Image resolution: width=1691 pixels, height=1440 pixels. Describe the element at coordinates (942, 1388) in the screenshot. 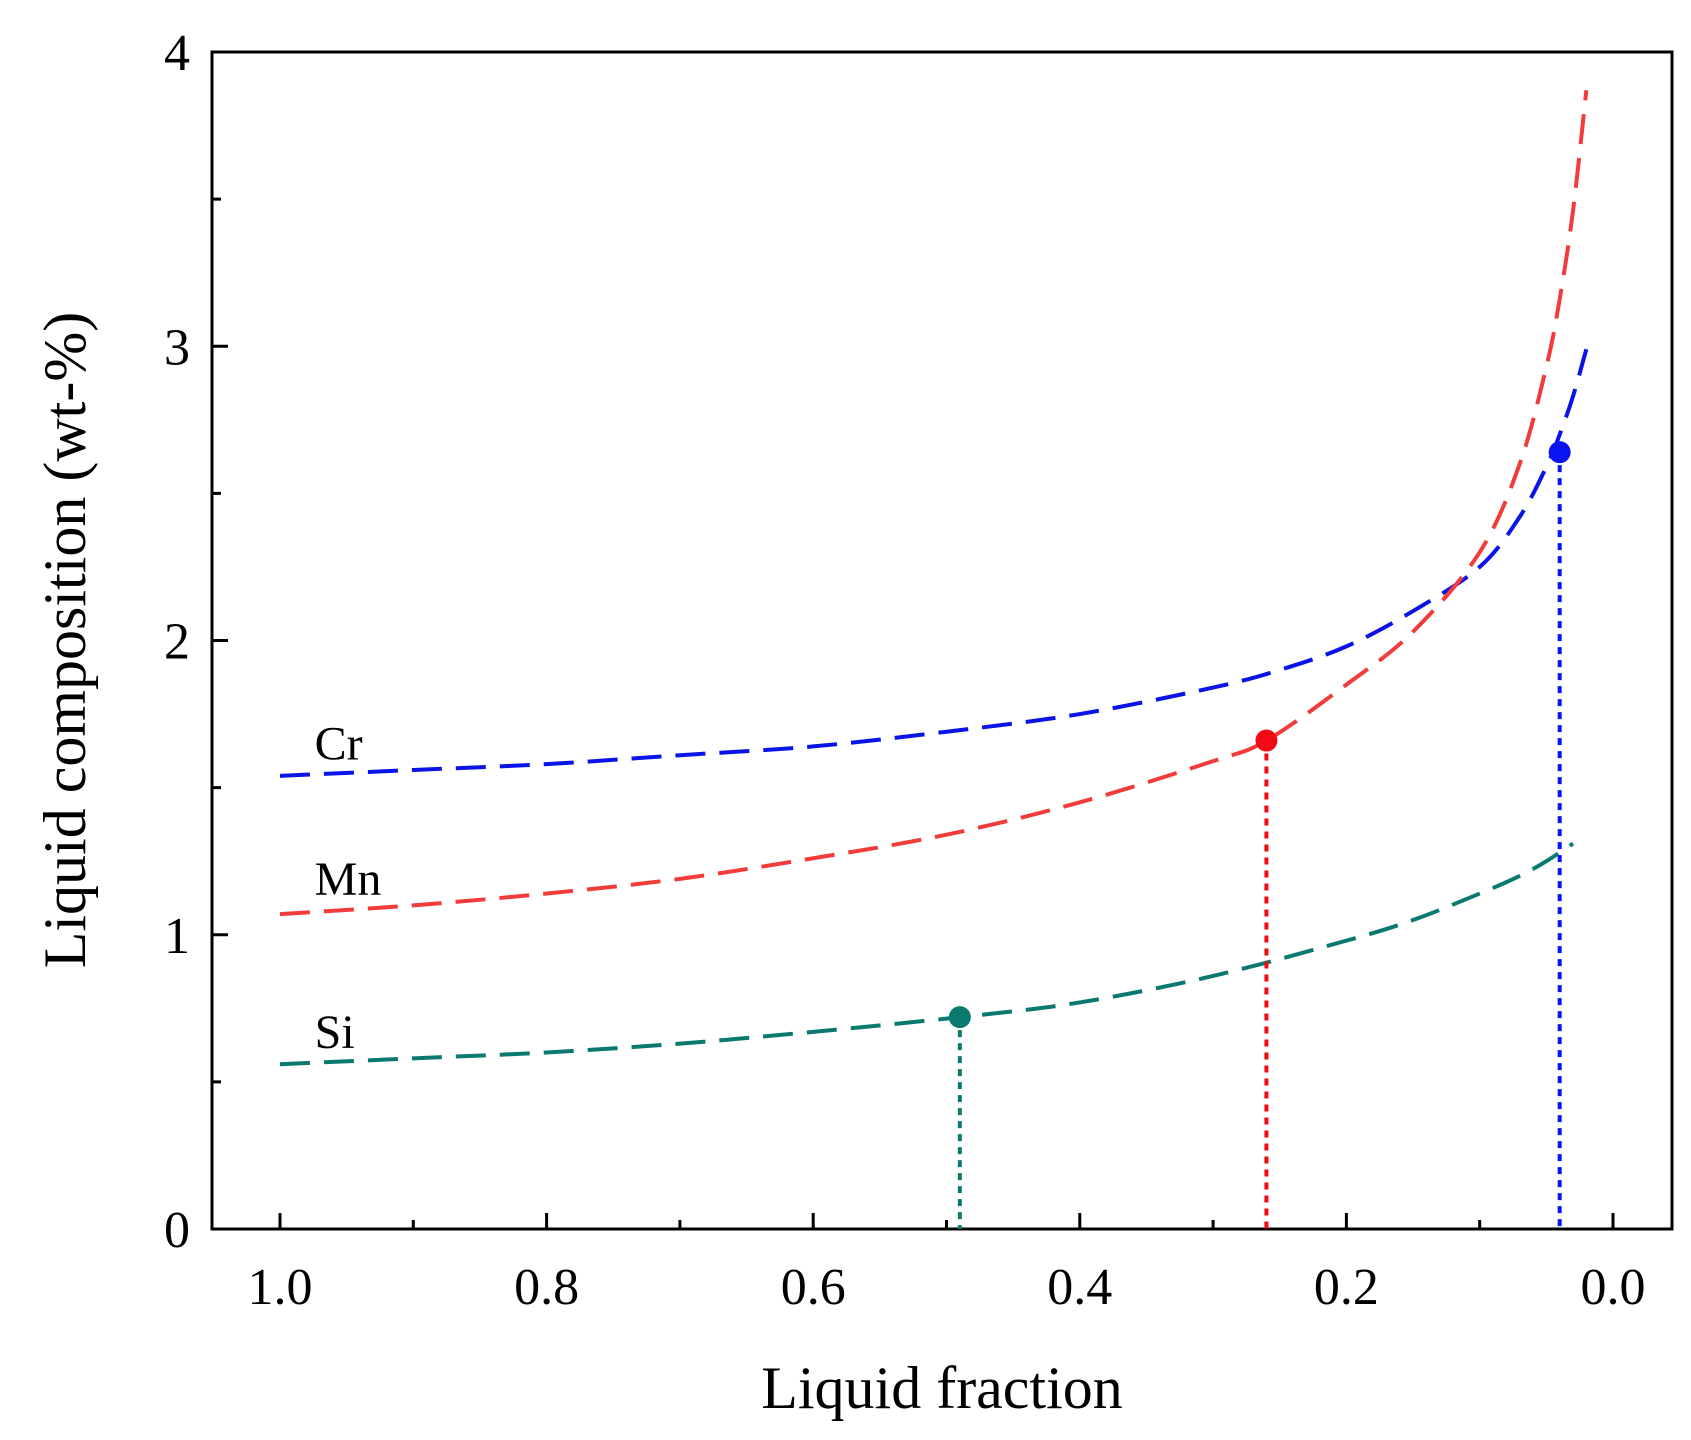

I see `x-axis-title: Liquid fraction` at that location.